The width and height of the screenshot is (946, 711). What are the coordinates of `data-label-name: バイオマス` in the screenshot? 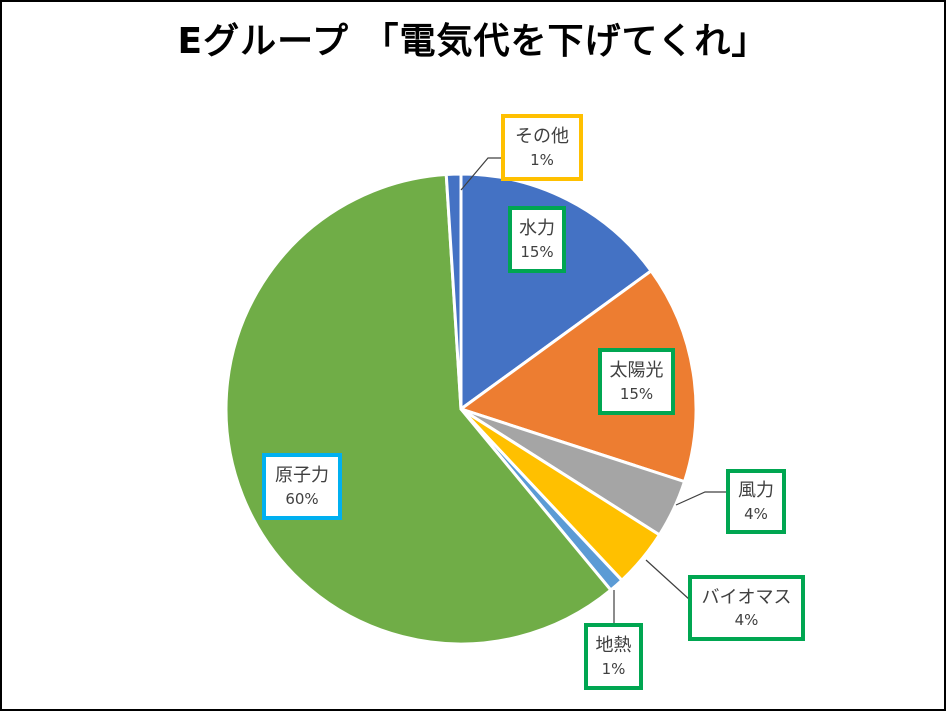 It's located at (746, 597).